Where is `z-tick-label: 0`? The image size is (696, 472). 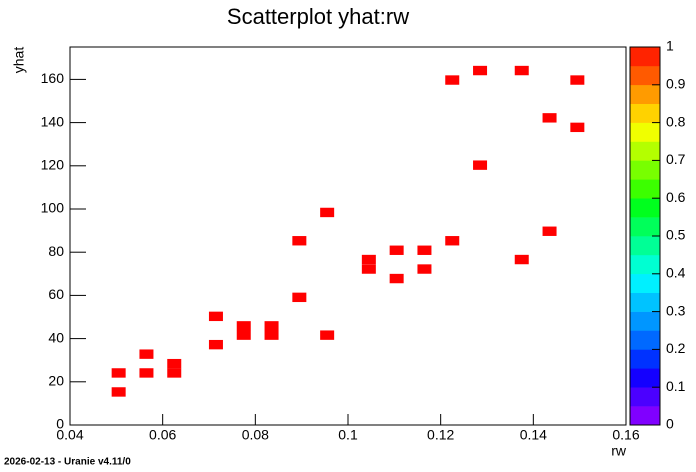 z-tick-label: 0 is located at coordinates (670, 424).